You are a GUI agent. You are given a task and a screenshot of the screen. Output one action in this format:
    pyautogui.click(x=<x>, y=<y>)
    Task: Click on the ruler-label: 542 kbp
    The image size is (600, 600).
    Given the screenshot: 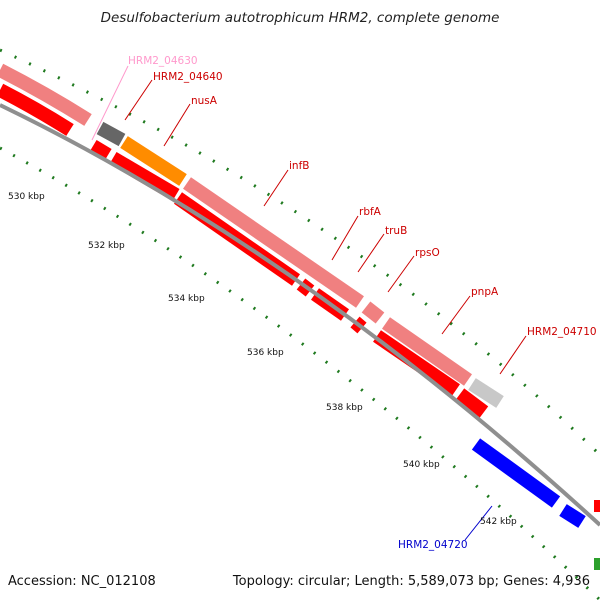 What is the action you would take?
    pyautogui.click(x=498, y=522)
    